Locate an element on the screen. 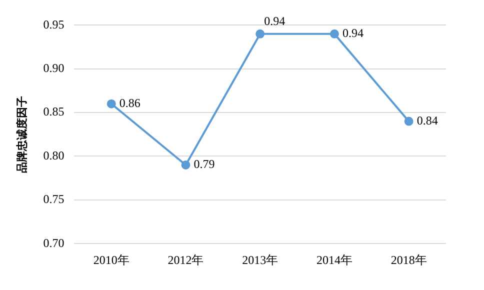 This screenshot has width=484, height=290. x-tick-label: 2018年 is located at coordinates (408, 259).